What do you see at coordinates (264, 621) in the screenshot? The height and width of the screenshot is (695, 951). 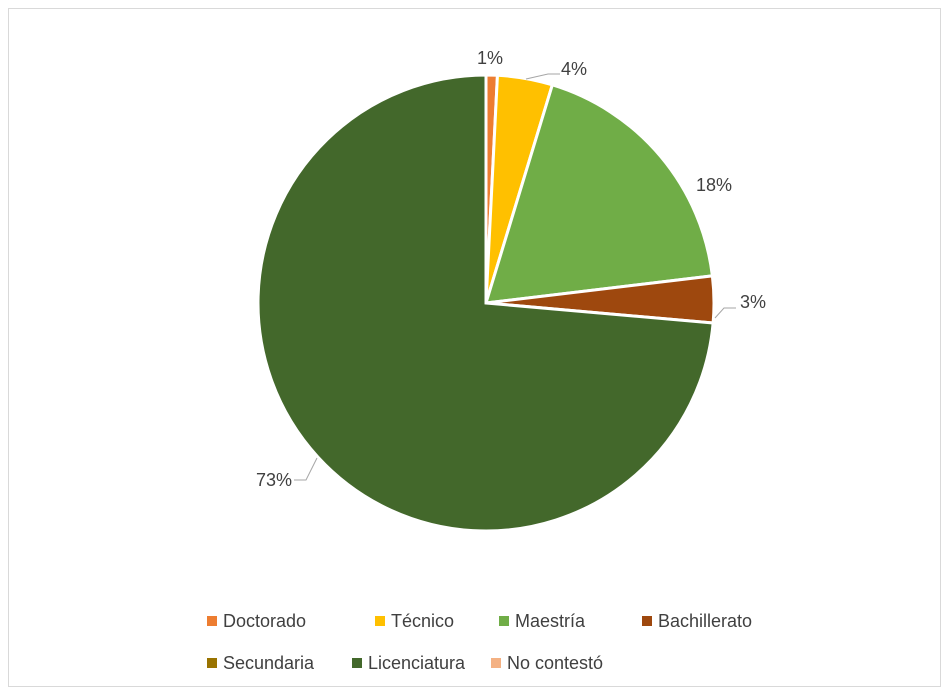 I see `legend-label-doctorado: Doctorado` at bounding box center [264, 621].